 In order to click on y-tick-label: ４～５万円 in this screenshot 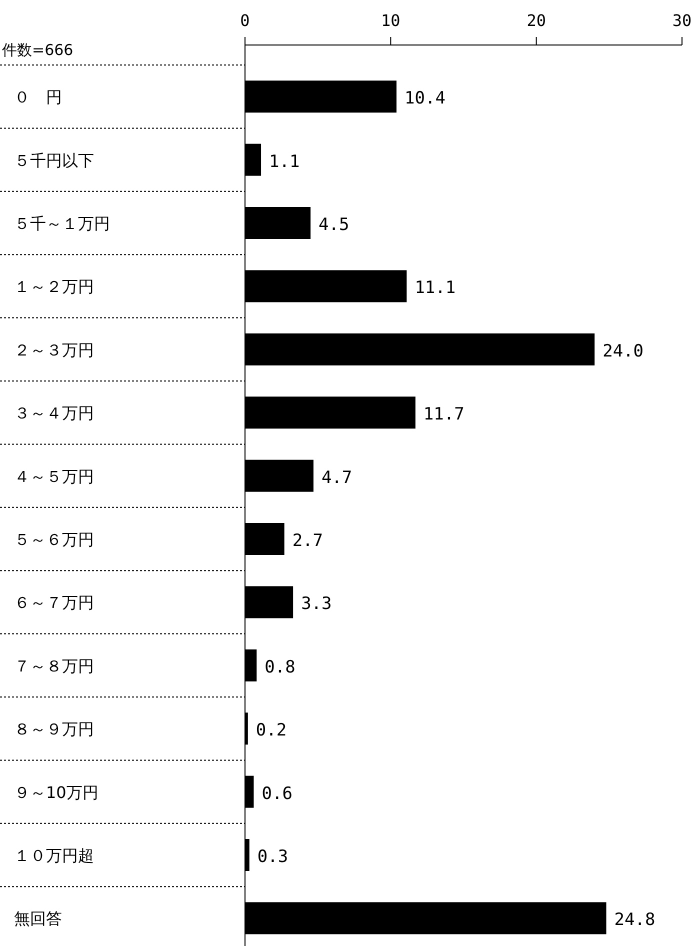, I will do `click(54, 476)`.